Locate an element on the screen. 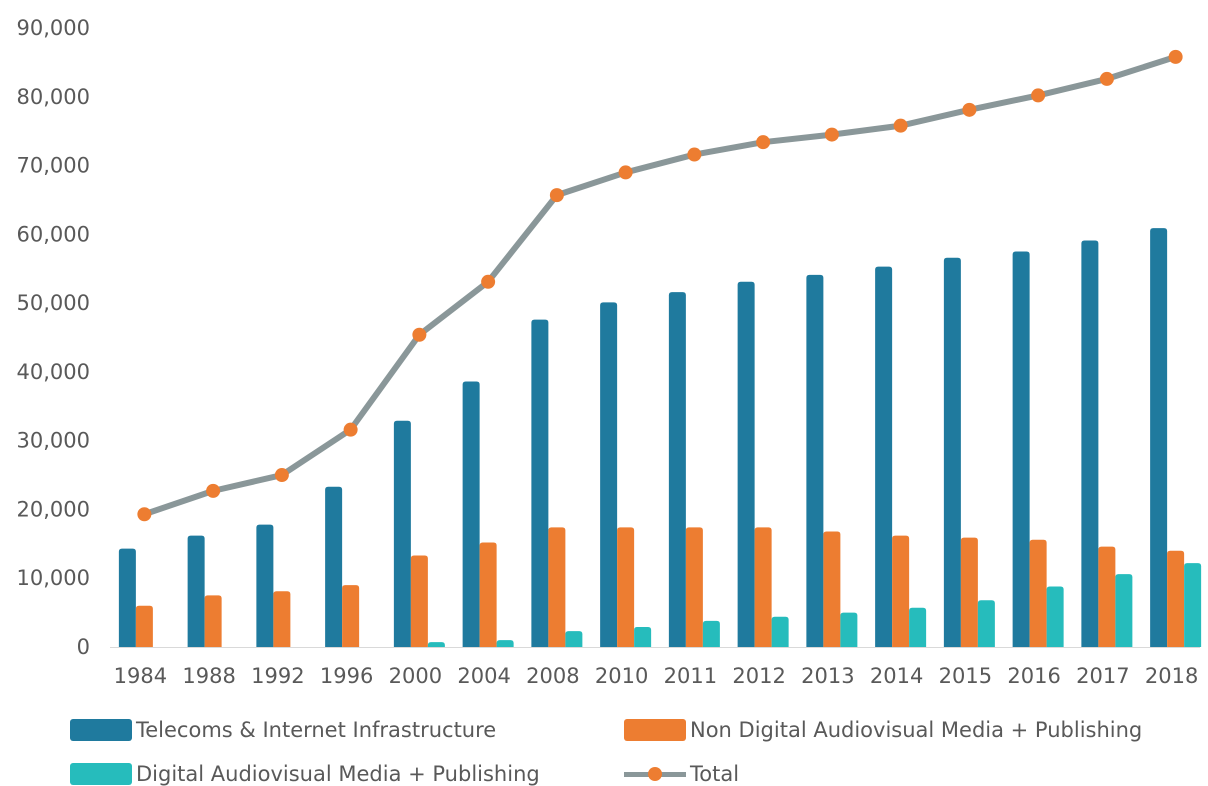 The height and width of the screenshot is (786, 1208). total-point-2012 is located at coordinates (763, 142).